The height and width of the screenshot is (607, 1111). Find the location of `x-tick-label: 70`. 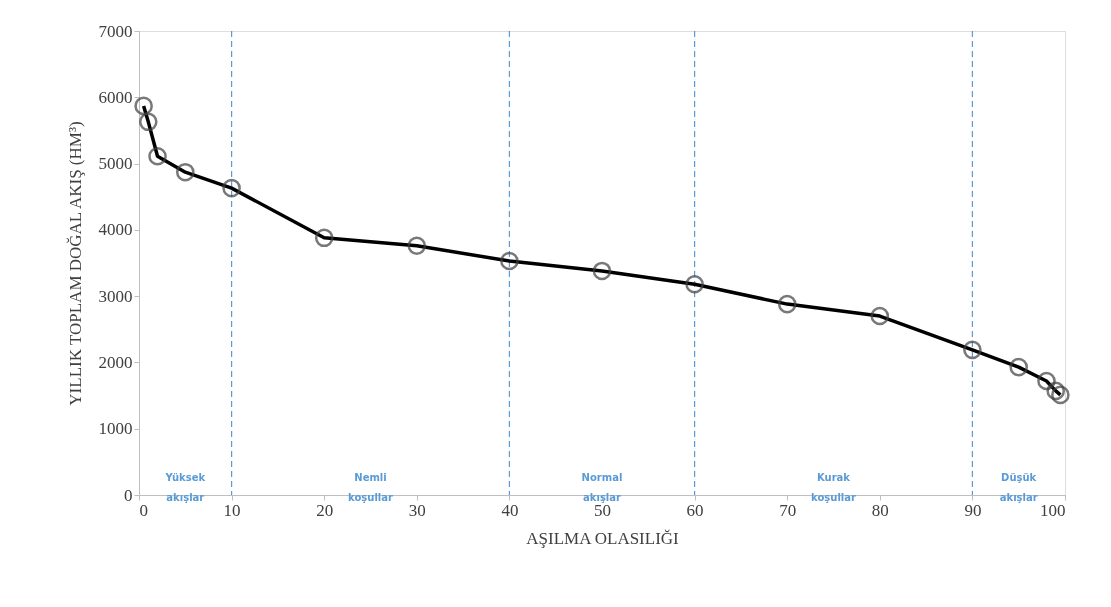

x-tick-label: 70 is located at coordinates (788, 510).